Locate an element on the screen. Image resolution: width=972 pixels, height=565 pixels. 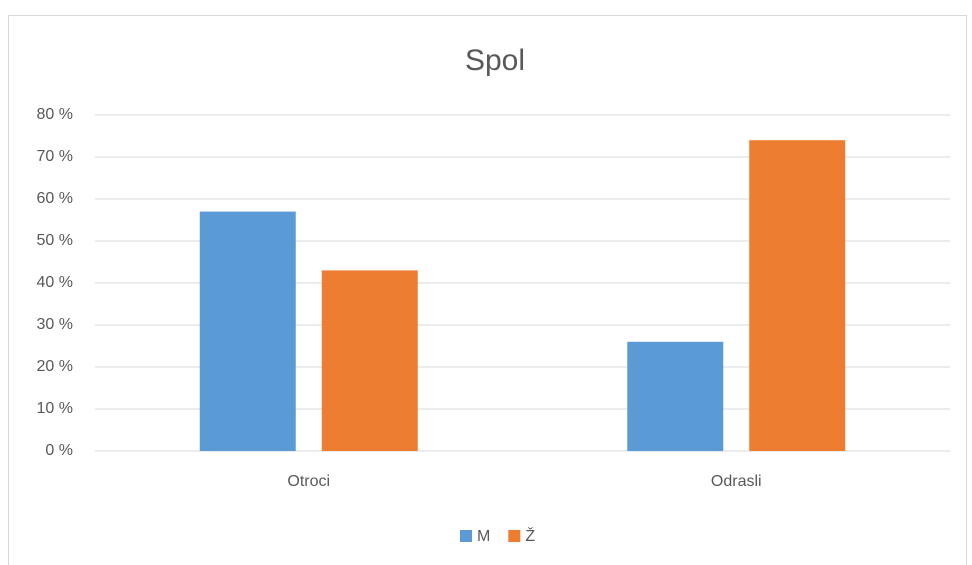
y-tick-label: 40 % is located at coordinates (55, 282).